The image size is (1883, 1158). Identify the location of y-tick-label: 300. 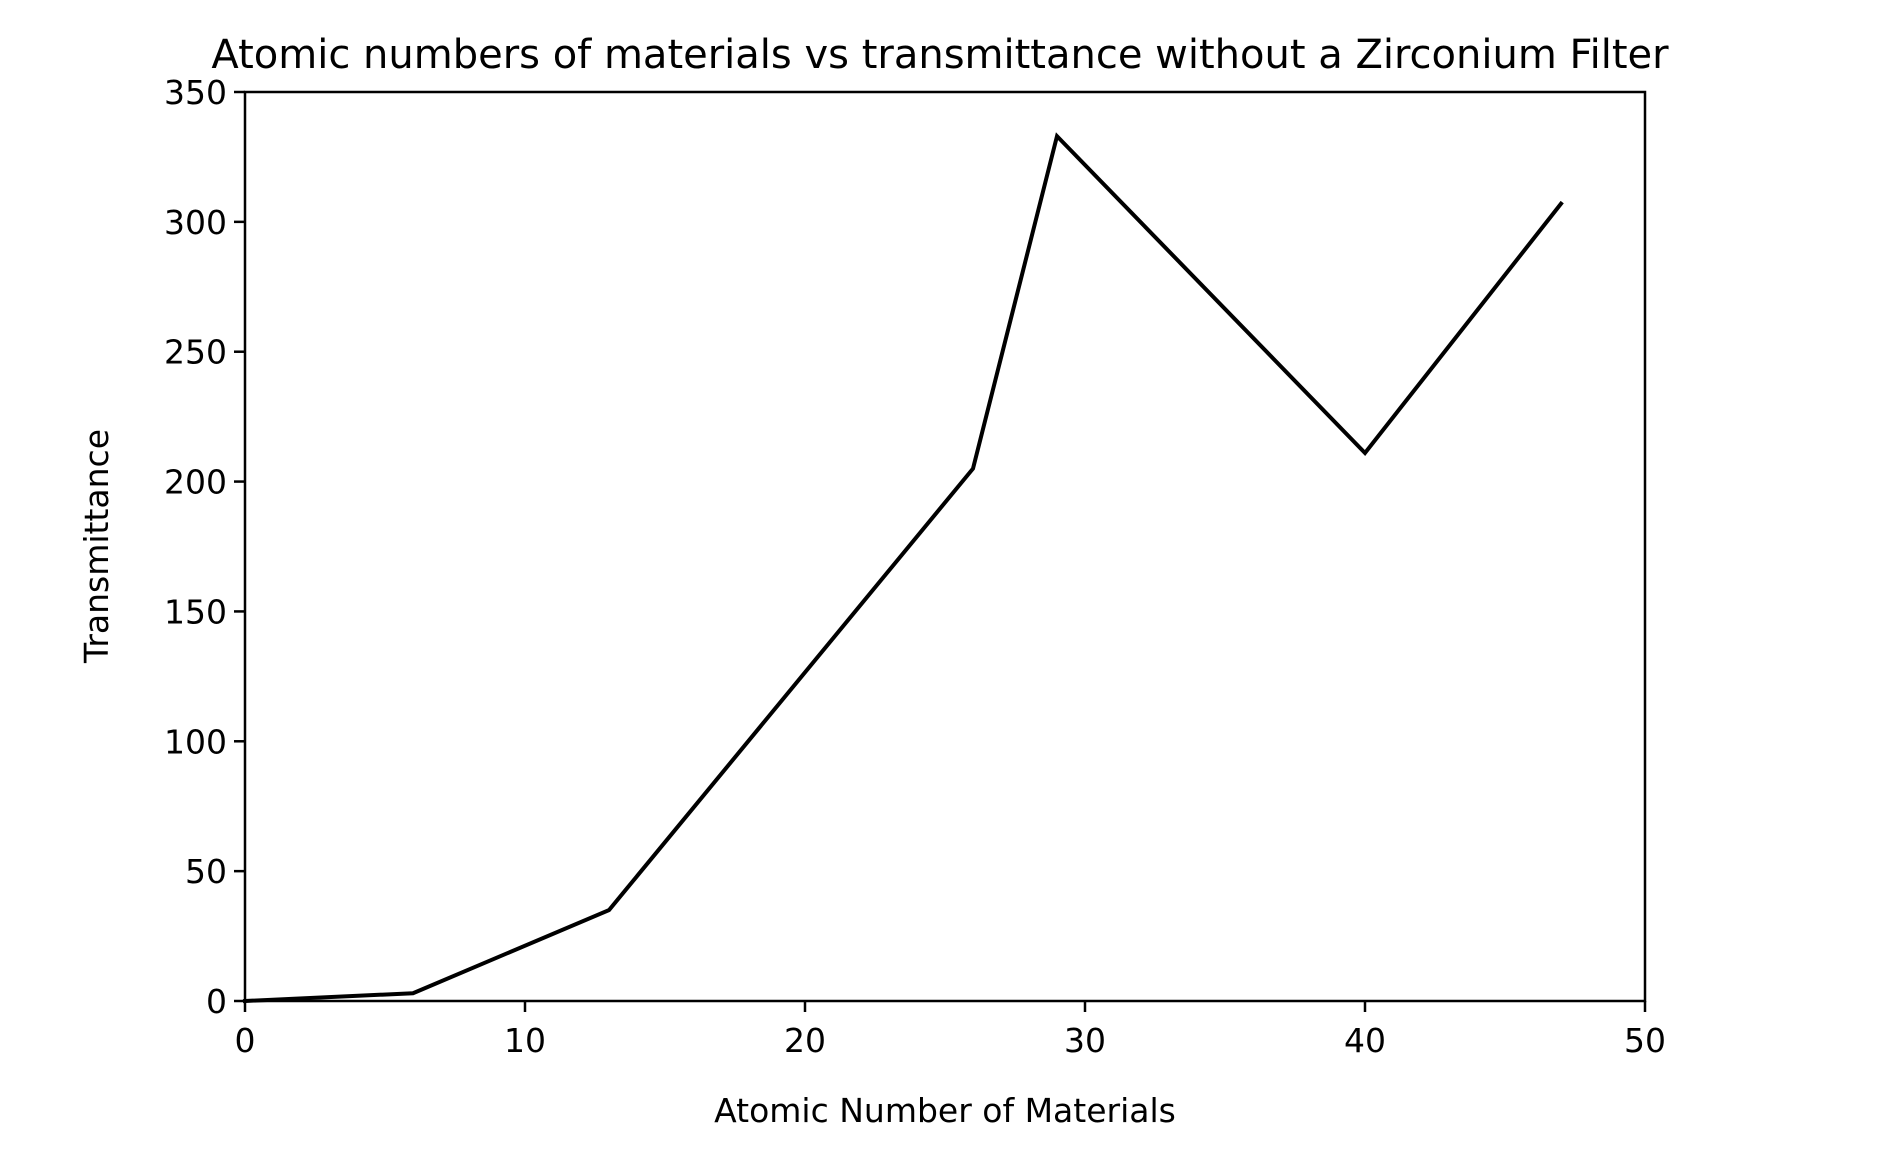
(195, 222).